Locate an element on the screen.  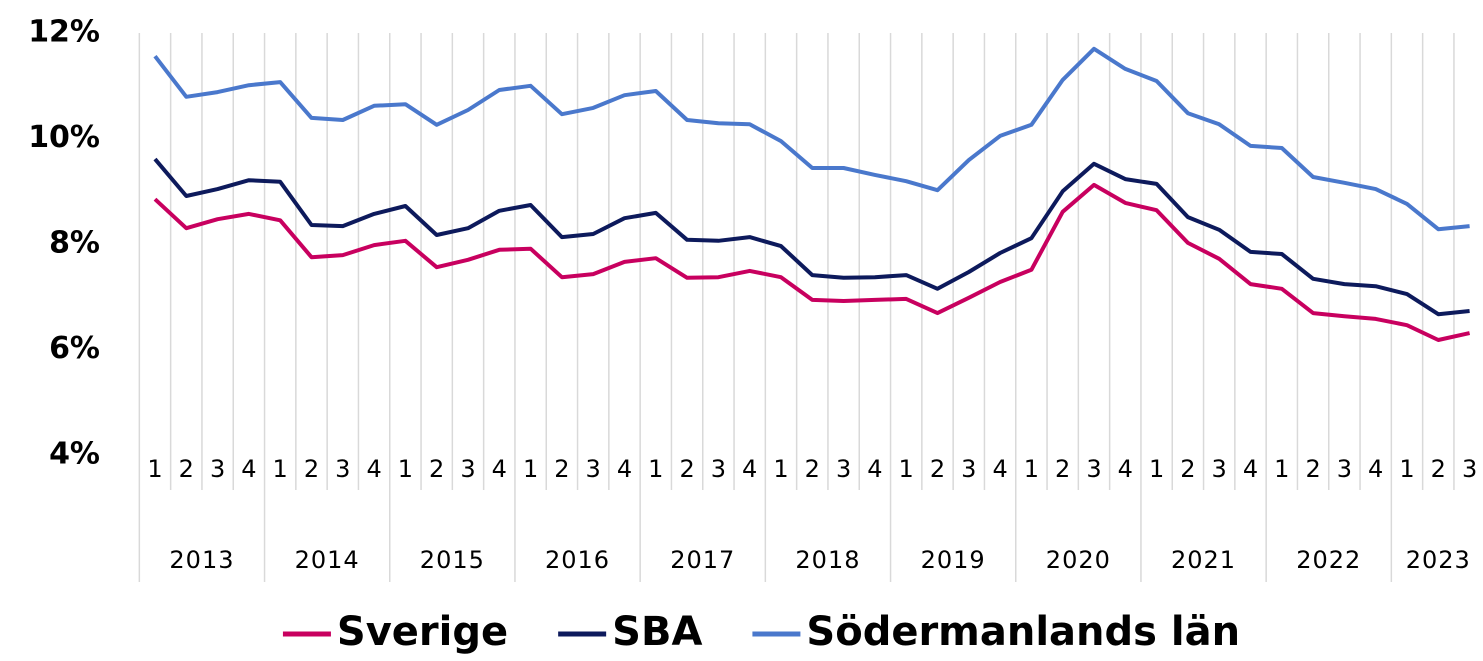
x-group-label: 2019 is located at coordinates (953, 560).